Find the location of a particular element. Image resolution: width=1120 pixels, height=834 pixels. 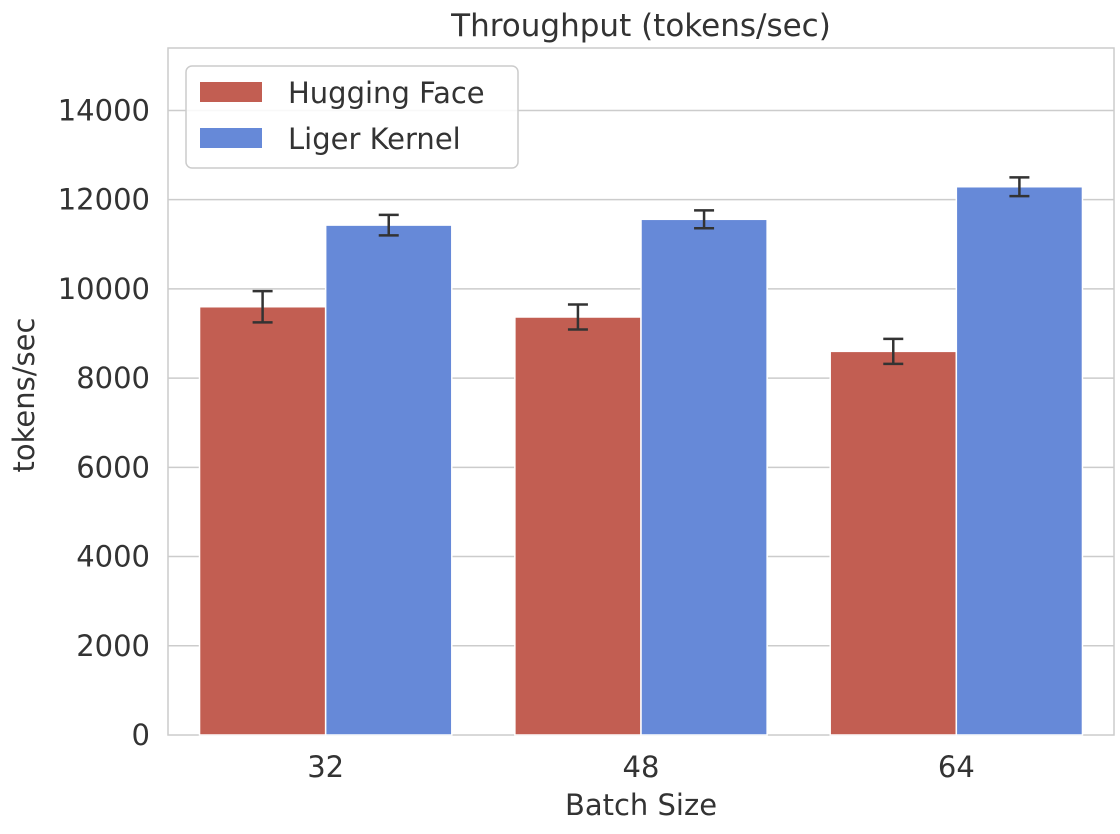

x-tick-label: 48 is located at coordinates (641, 767).